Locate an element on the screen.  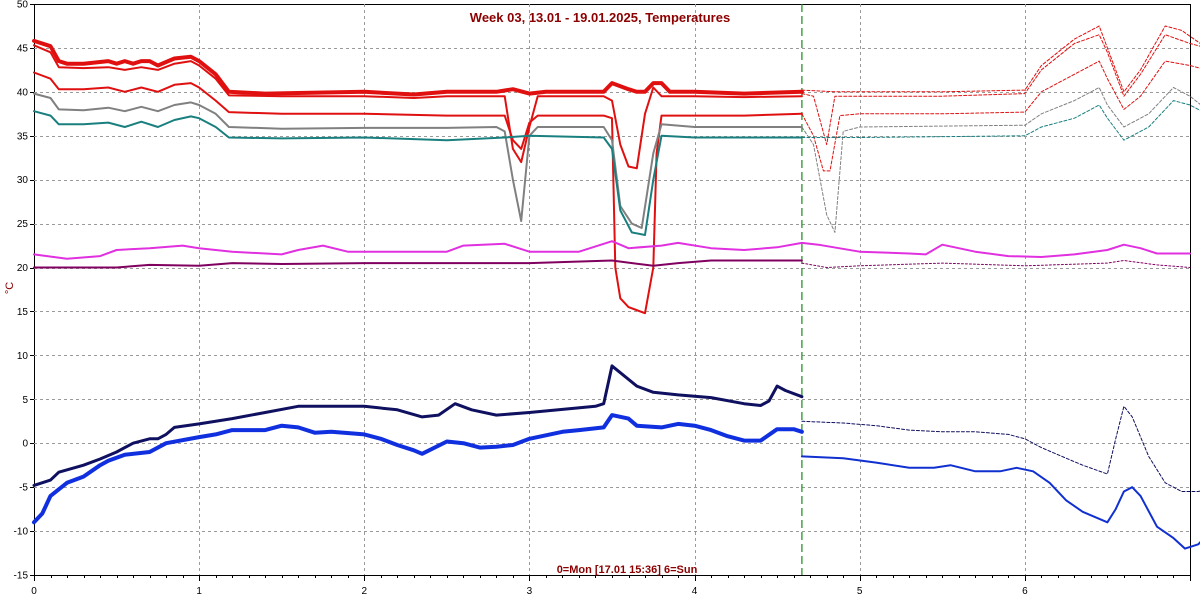
x-tick-label: 2 is located at coordinates (365, 591).